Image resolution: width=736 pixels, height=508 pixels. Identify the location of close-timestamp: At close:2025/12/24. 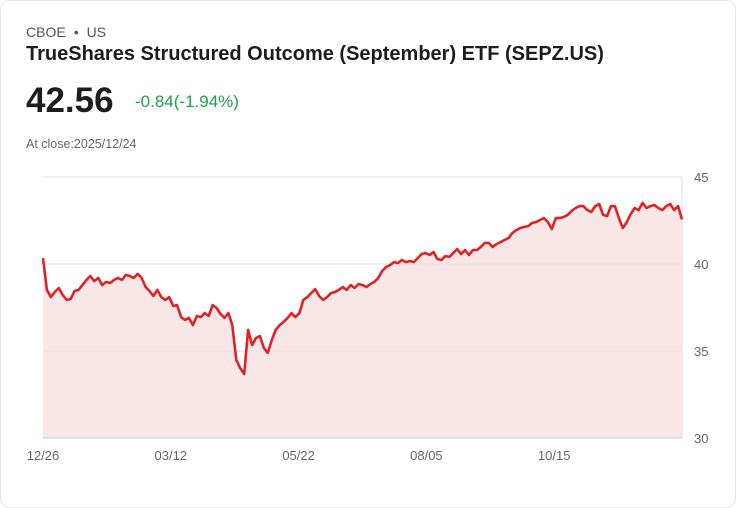
(81, 144).